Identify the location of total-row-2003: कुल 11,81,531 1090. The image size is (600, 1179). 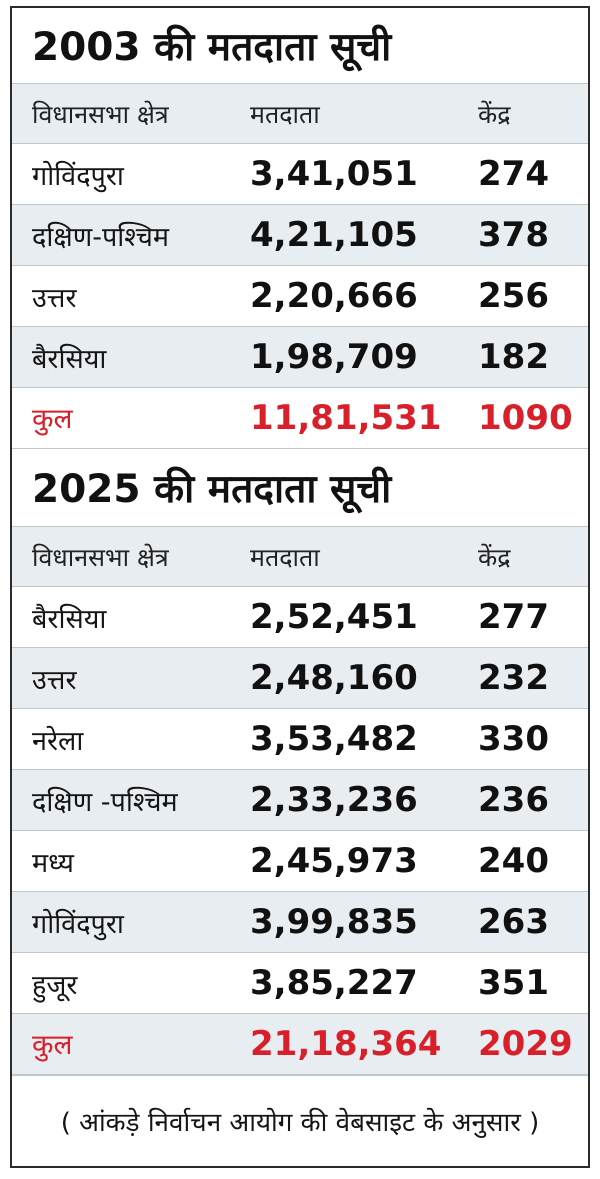
(300, 418).